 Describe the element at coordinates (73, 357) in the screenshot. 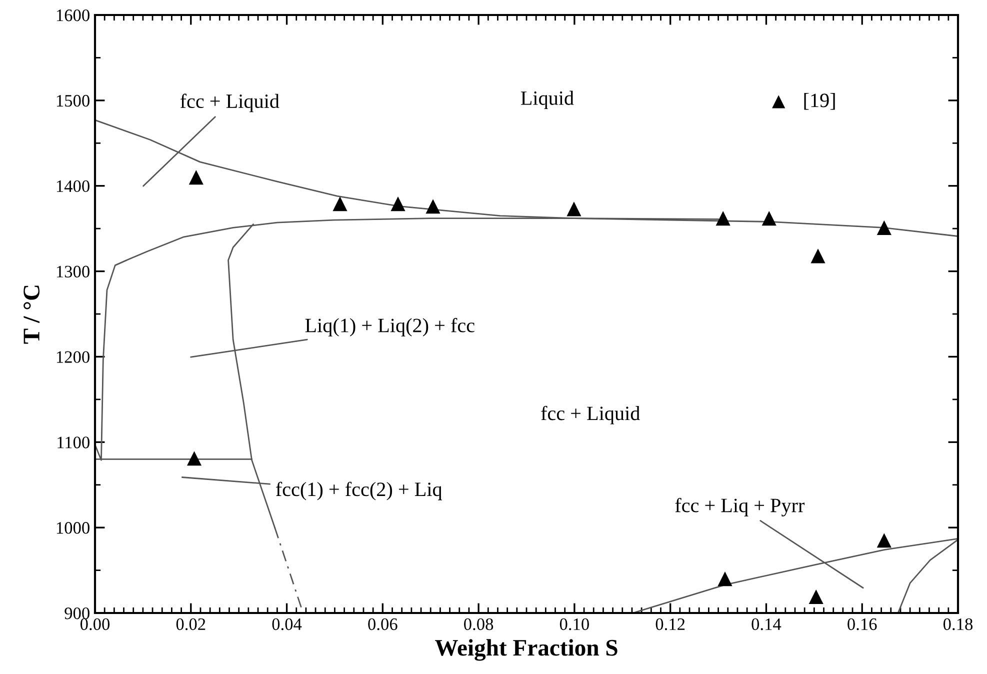

I see `y-tick-label: 1200` at that location.